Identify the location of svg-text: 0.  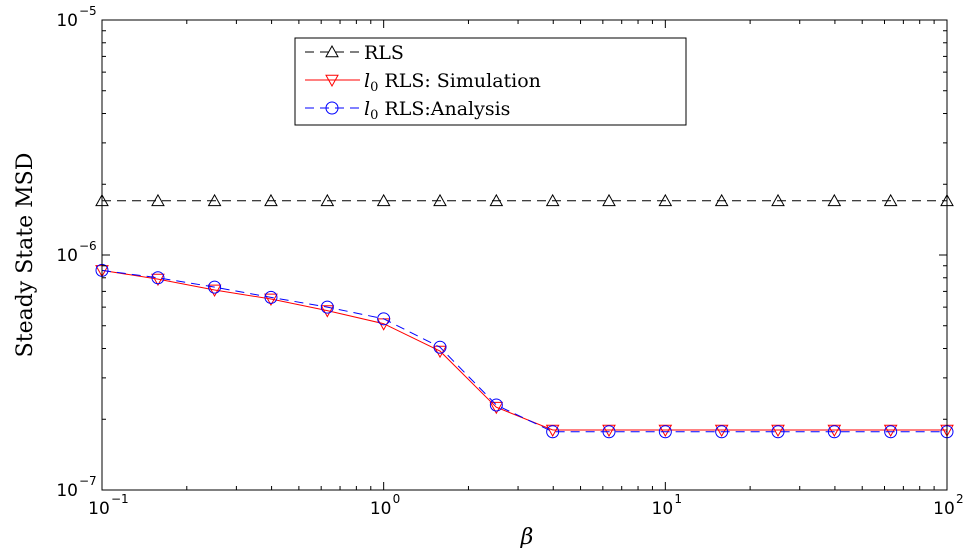
(397, 499).